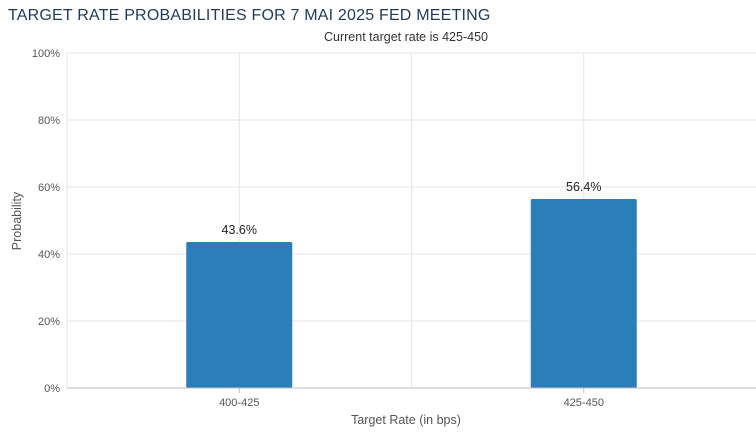 This screenshot has width=756, height=438. I want to click on x-axis-ticks: 400-425 425-450, so click(411, 398).